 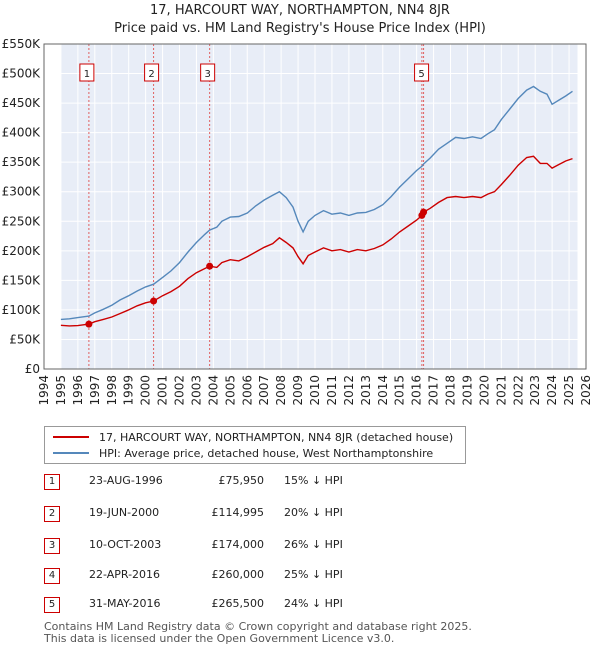 I want to click on y-tick-label: £0, so click(x=32, y=369).